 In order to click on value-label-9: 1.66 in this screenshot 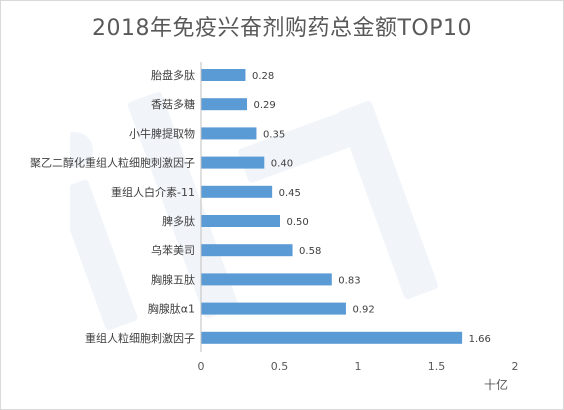, I will do `click(480, 339)`.